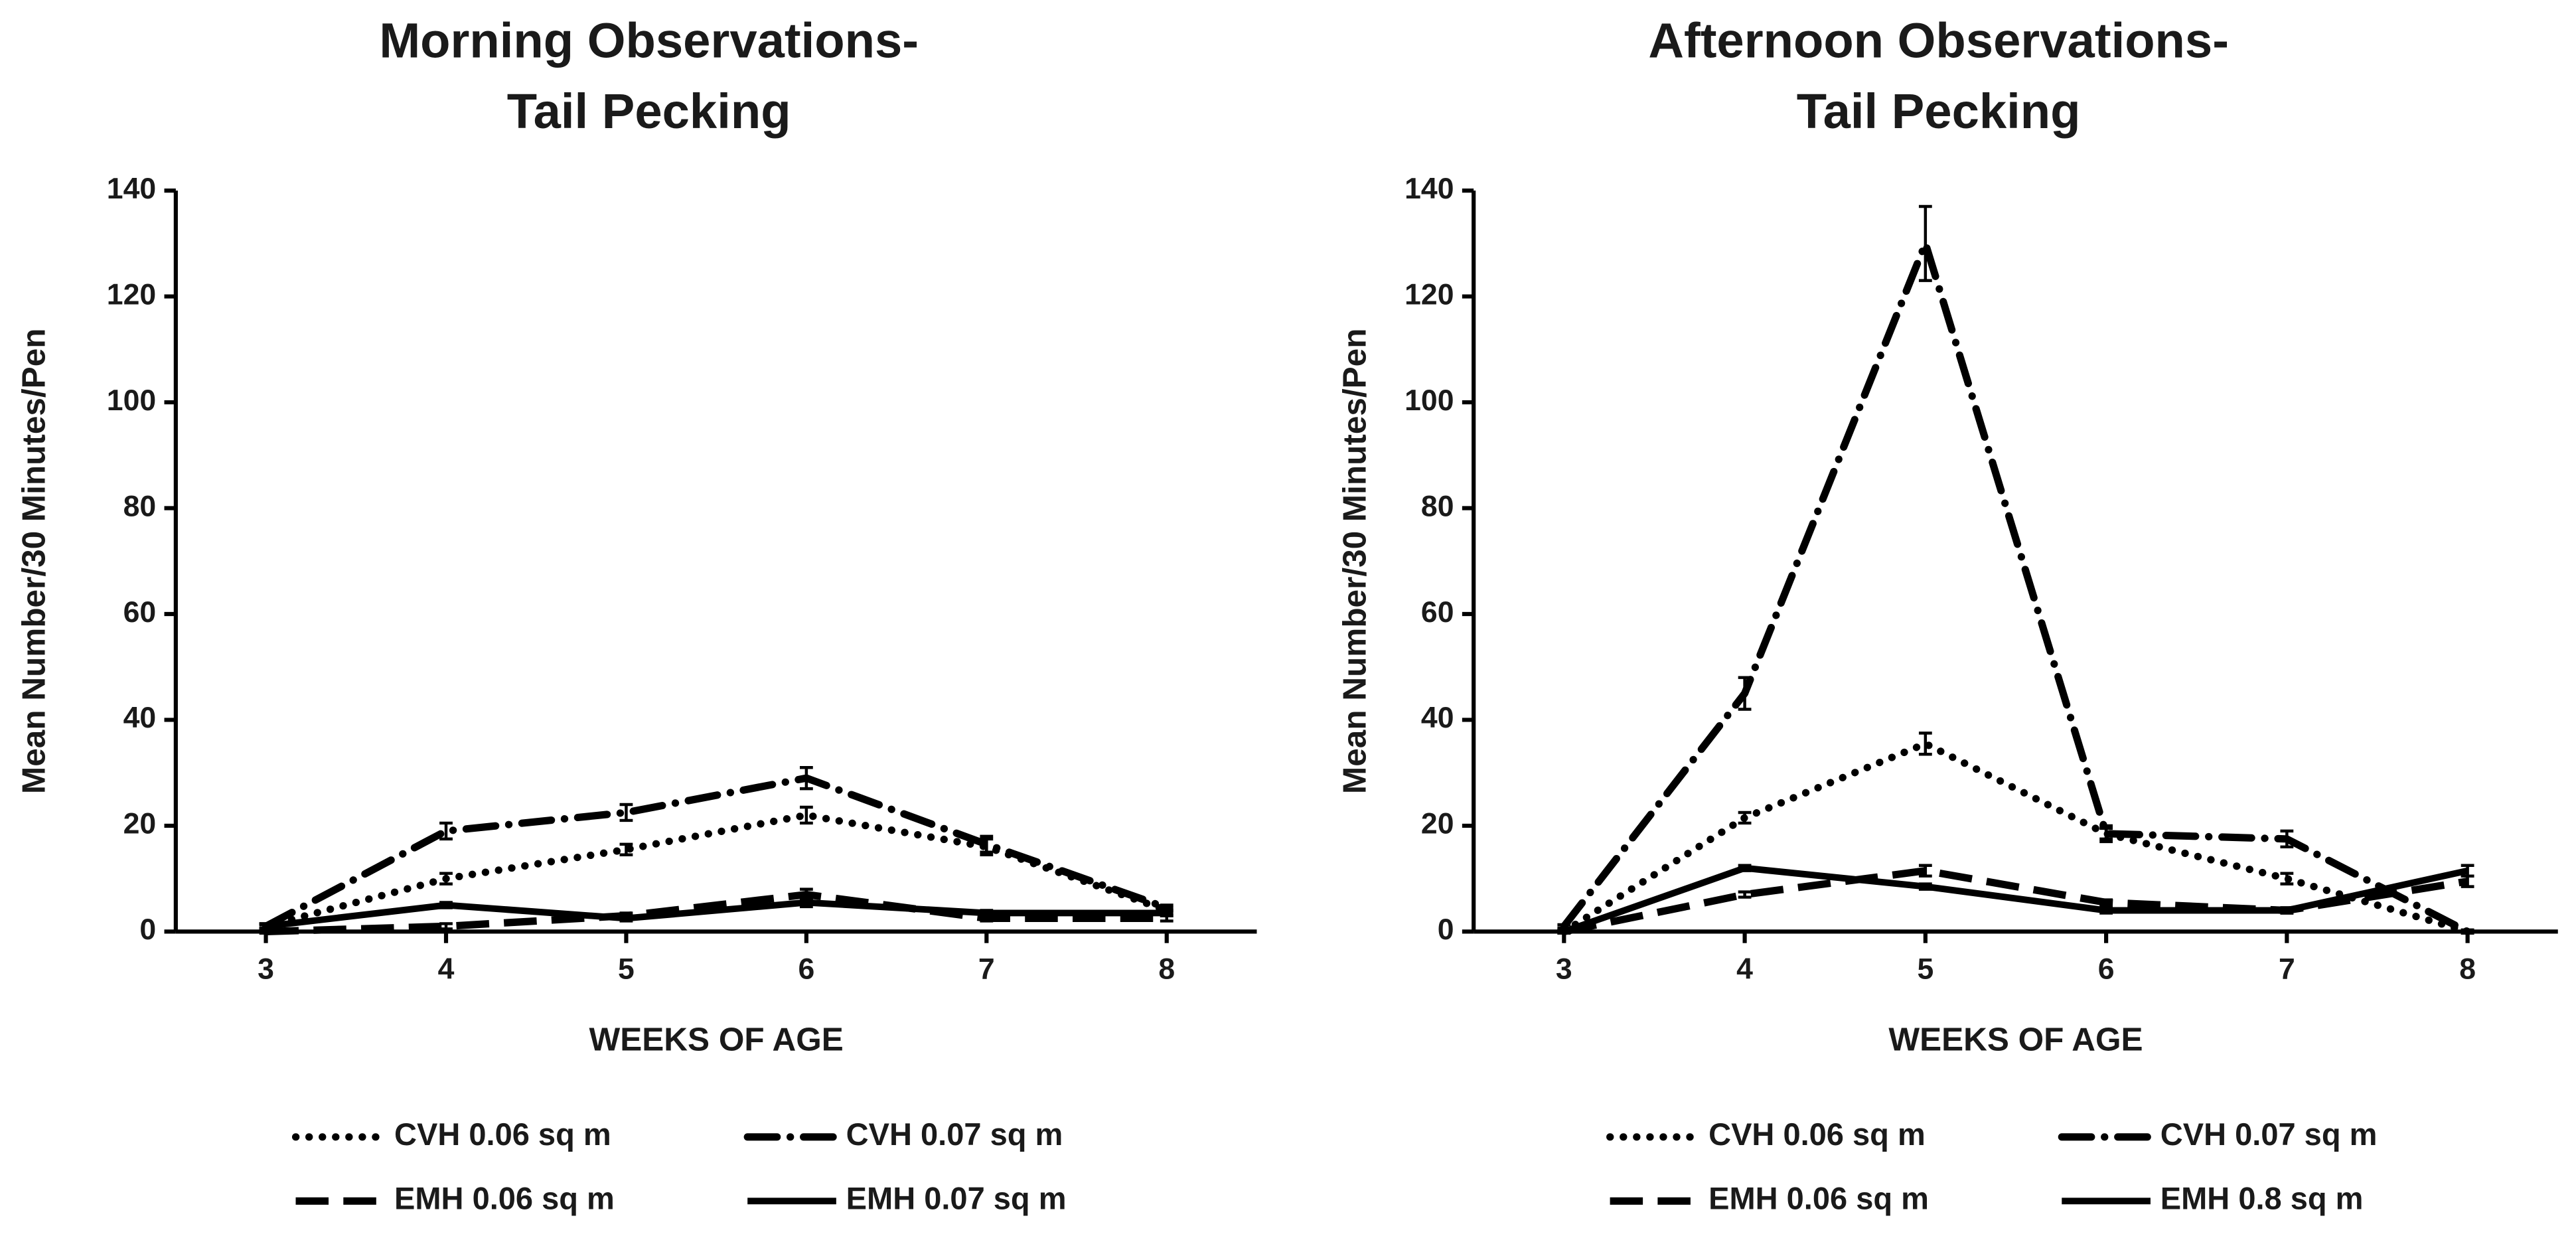 The height and width of the screenshot is (1238, 2576). What do you see at coordinates (2262, 1198) in the screenshot?
I see `legend-label: EMH 0.8 sq m` at bounding box center [2262, 1198].